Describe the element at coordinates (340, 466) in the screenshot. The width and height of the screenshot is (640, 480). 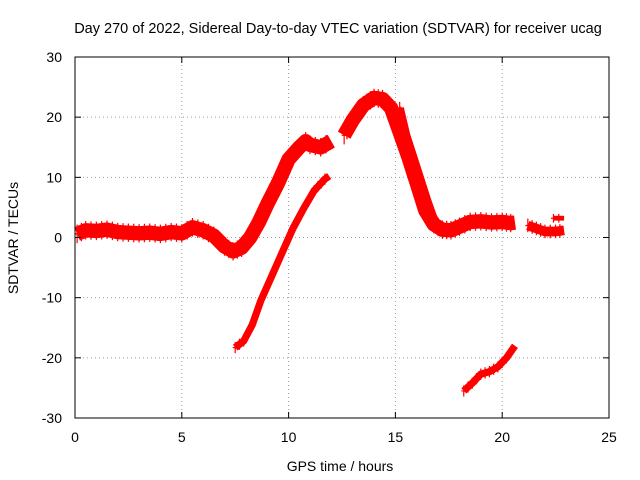
I see `x-axis-label: GPS time / hours` at that location.